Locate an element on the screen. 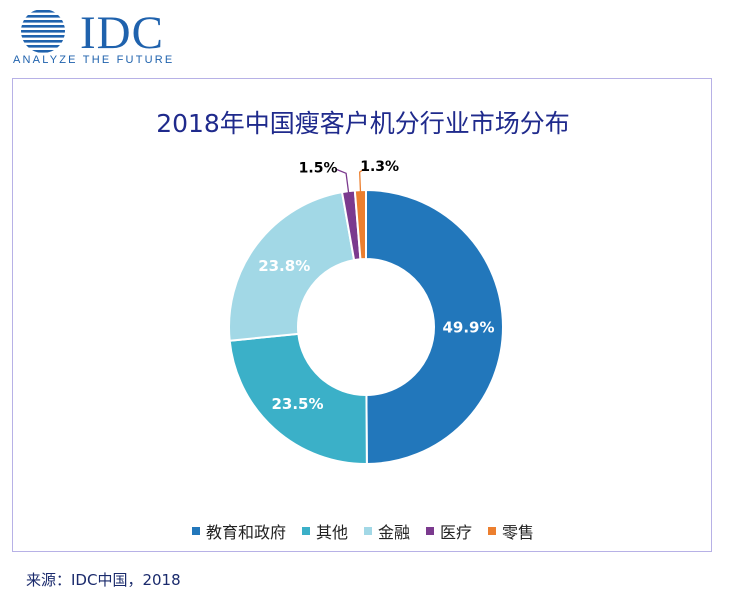 Image resolution: width=729 pixels, height=608 pixels. legend-item-0: 教育和政府 is located at coordinates (238, 531).